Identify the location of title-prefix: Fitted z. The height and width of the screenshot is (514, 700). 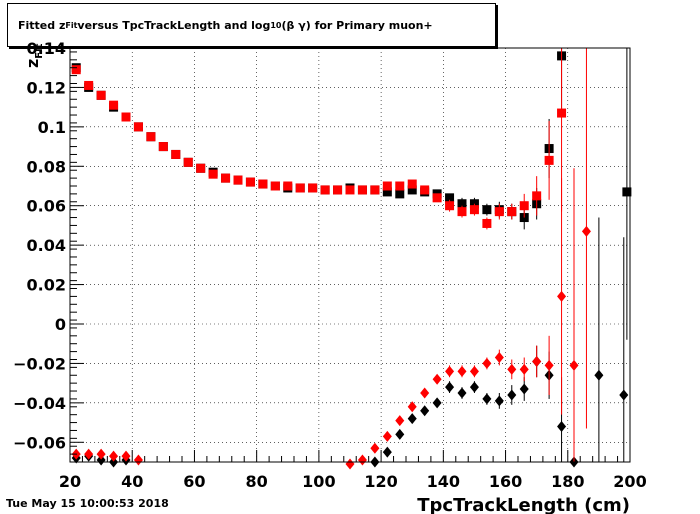
(42, 25).